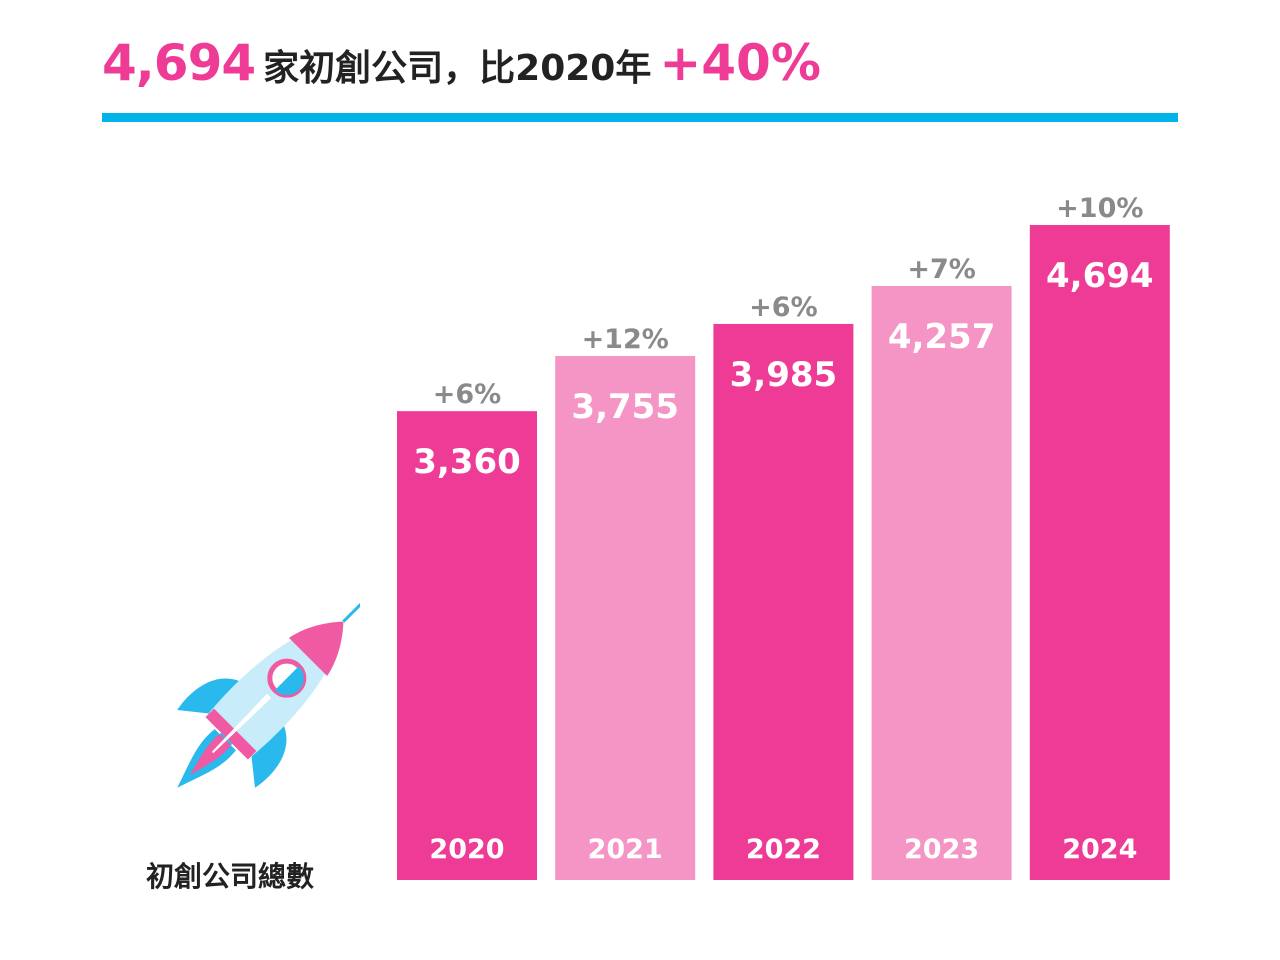  Describe the element at coordinates (268, 695) in the screenshot. I see `rocket-icon` at that location.